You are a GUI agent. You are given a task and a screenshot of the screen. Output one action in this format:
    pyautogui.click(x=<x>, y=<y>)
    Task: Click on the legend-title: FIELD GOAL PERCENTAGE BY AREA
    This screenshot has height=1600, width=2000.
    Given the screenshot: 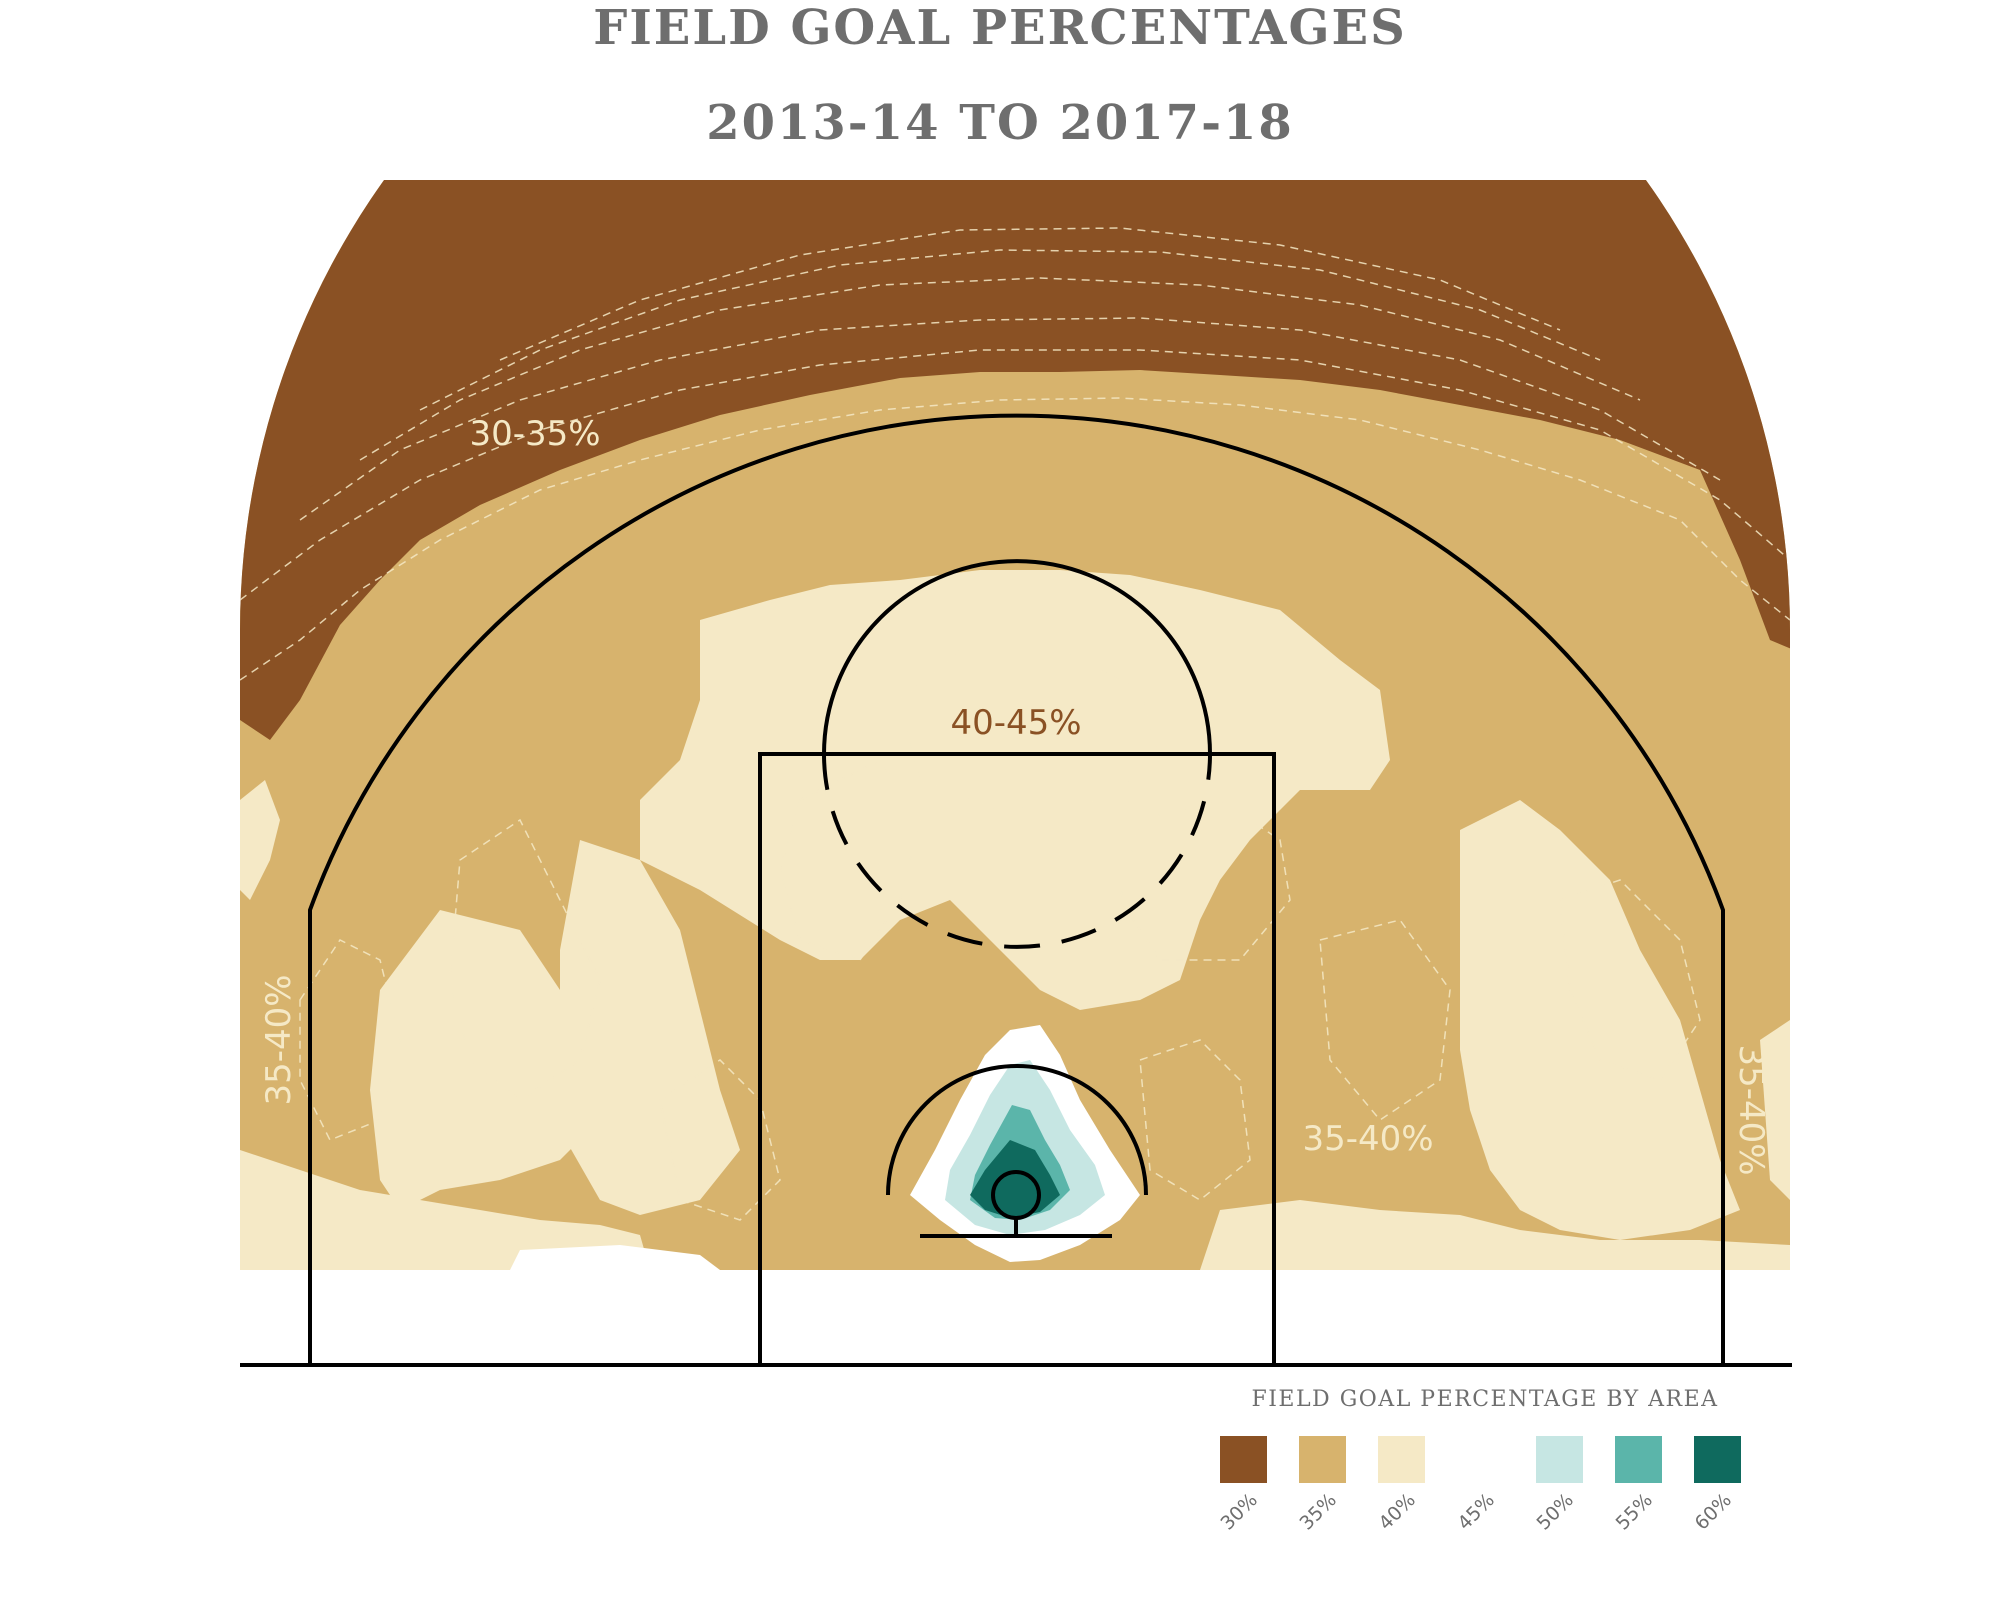 What is the action you would take?
    pyautogui.click(x=1484, y=1399)
    